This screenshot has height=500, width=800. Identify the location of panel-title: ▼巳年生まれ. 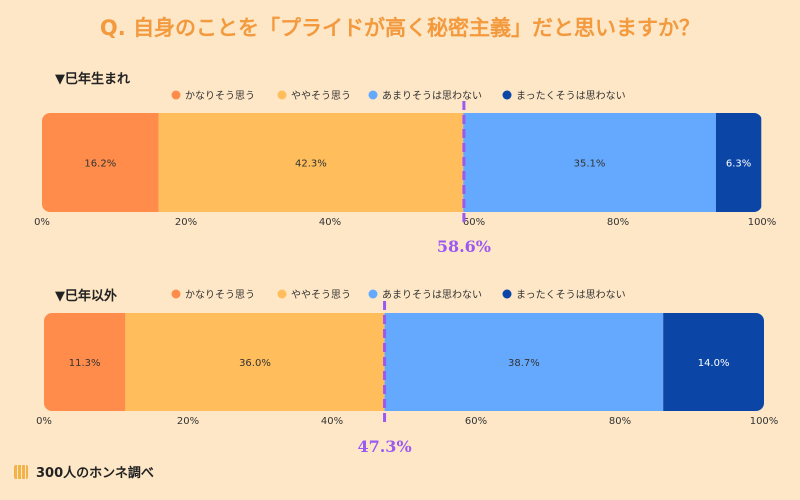
(92, 79).